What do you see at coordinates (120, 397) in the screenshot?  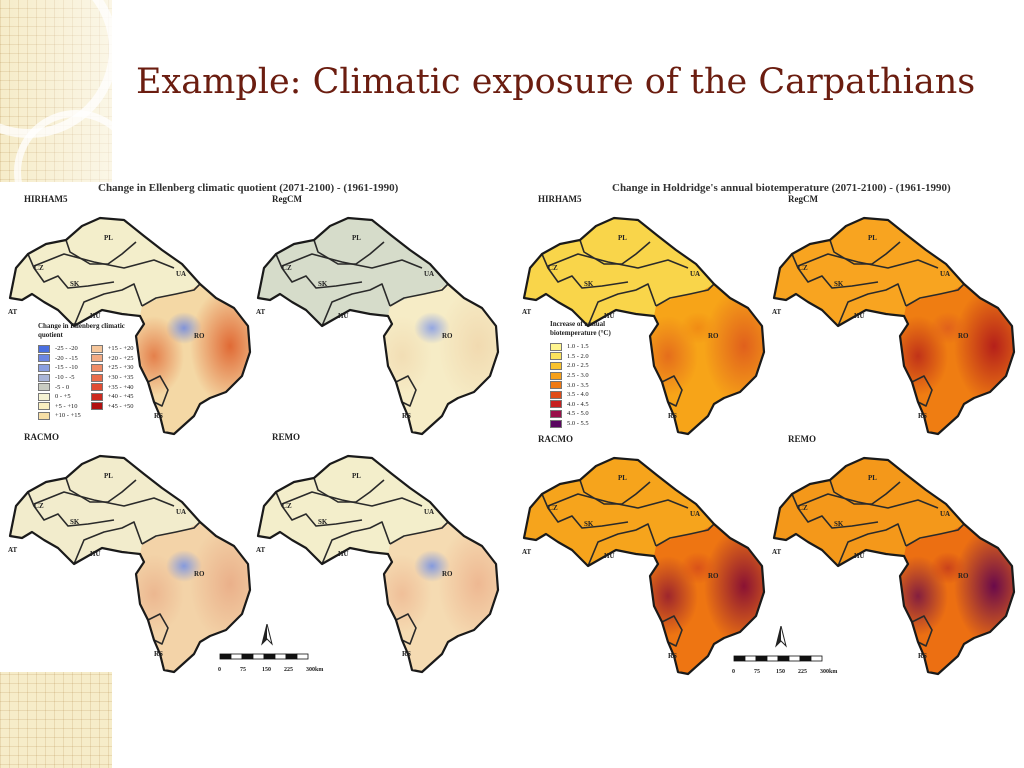 I see `legend-label: +40 - +45` at bounding box center [120, 397].